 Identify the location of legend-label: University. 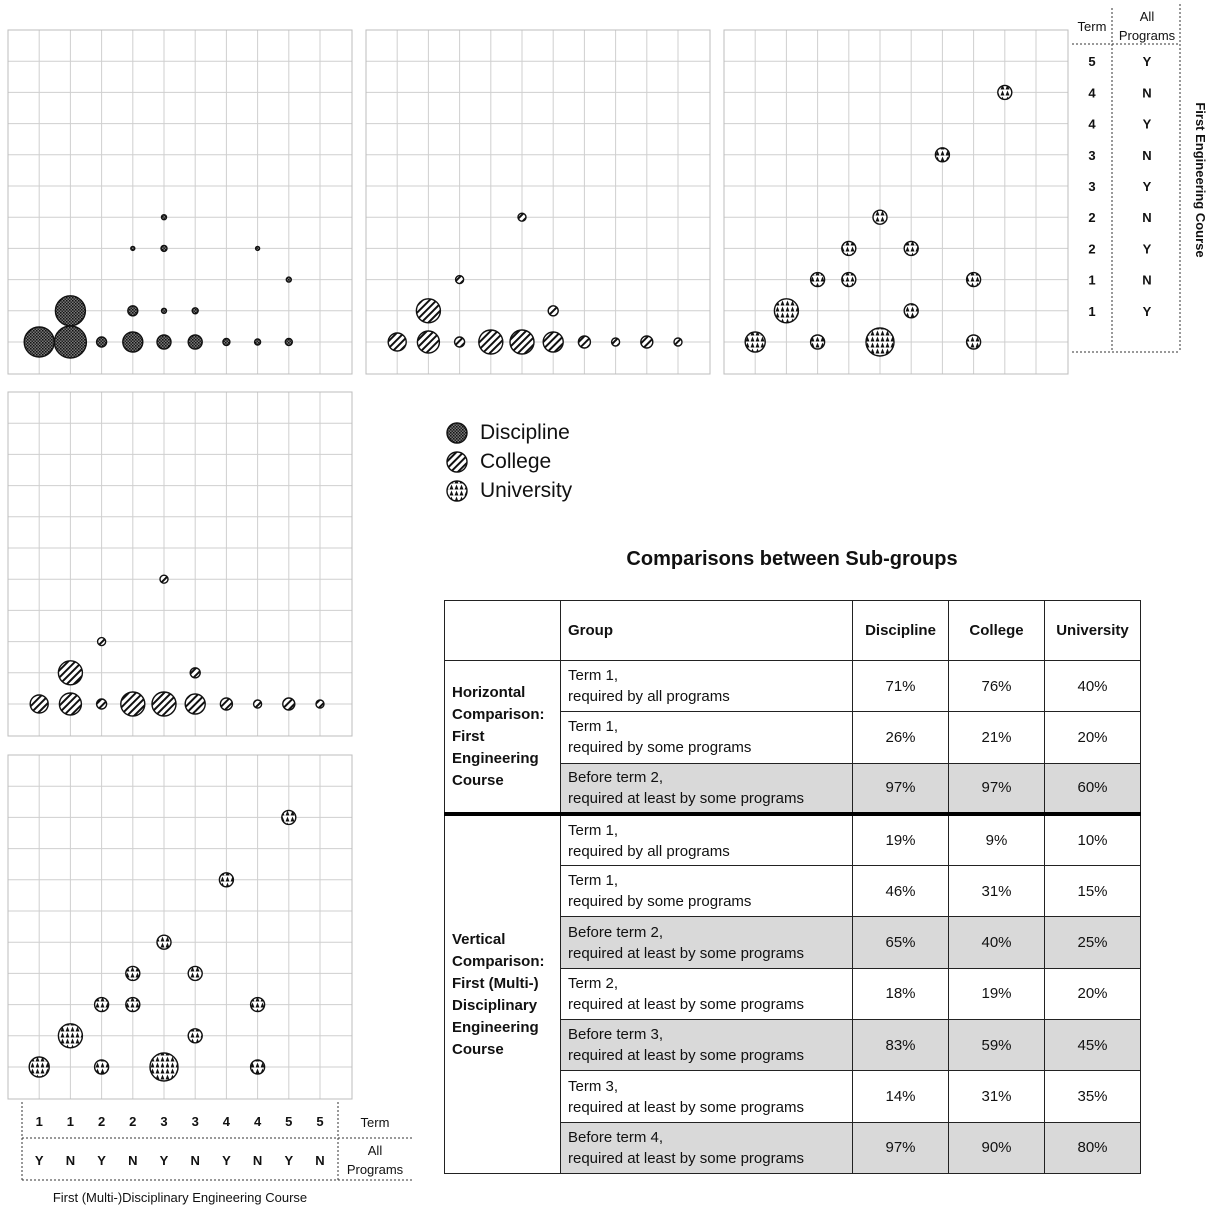
(526, 490).